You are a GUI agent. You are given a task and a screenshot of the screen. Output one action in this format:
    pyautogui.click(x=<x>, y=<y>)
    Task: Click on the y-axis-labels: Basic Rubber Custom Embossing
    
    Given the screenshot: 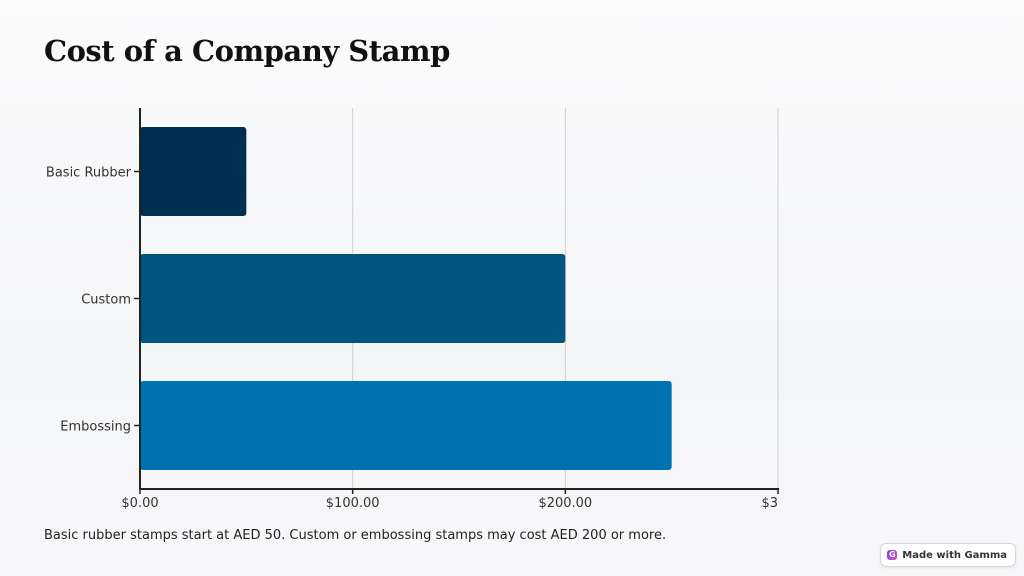 What is the action you would take?
    pyautogui.click(x=93, y=300)
    